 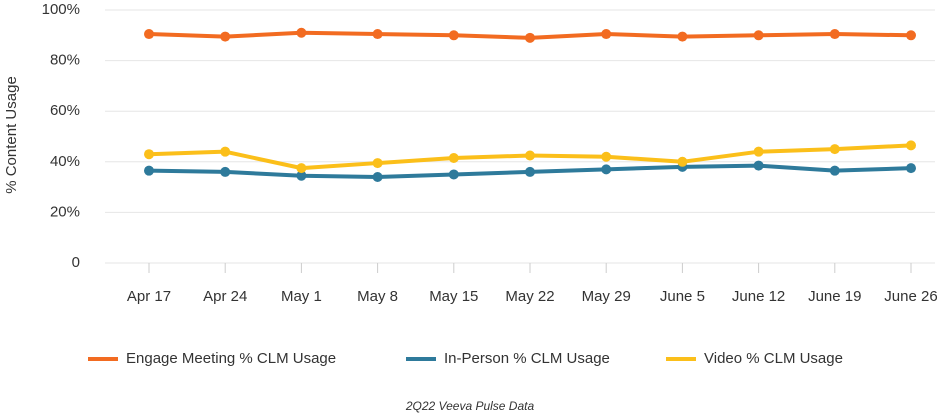 I want to click on x-tick-label: Apr 24, so click(x=225, y=296).